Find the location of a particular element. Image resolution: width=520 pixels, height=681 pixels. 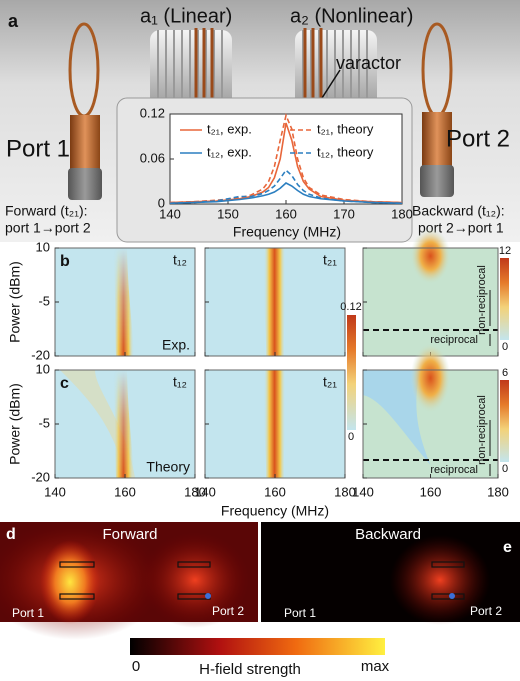

y-tick-label: 0.06 is located at coordinates (152, 157).